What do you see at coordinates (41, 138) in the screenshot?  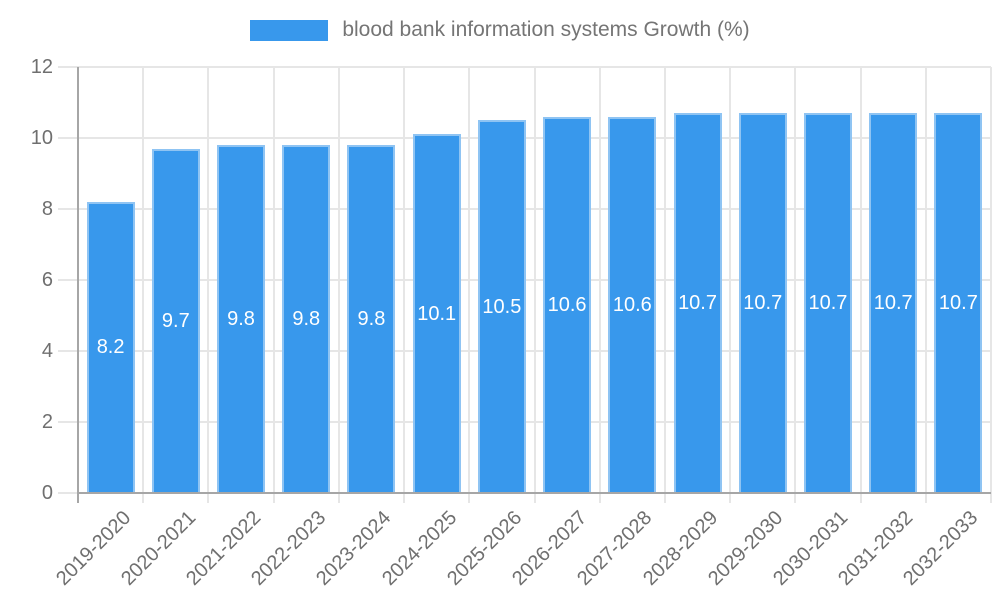 I see `y-tick-label: 10` at bounding box center [41, 138].